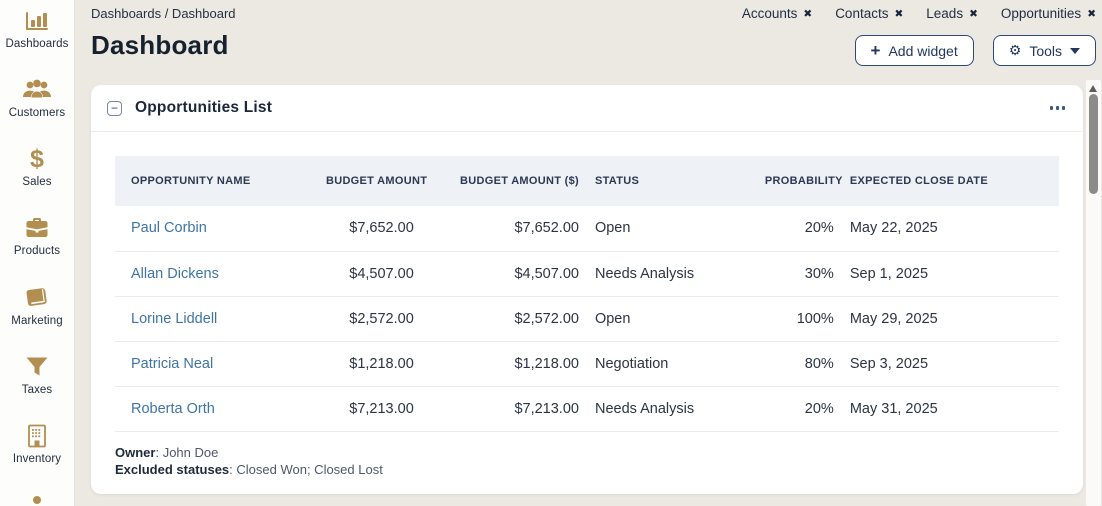 The width and height of the screenshot is (1102, 506). I want to click on panel-menu-icon, so click(1058, 108).